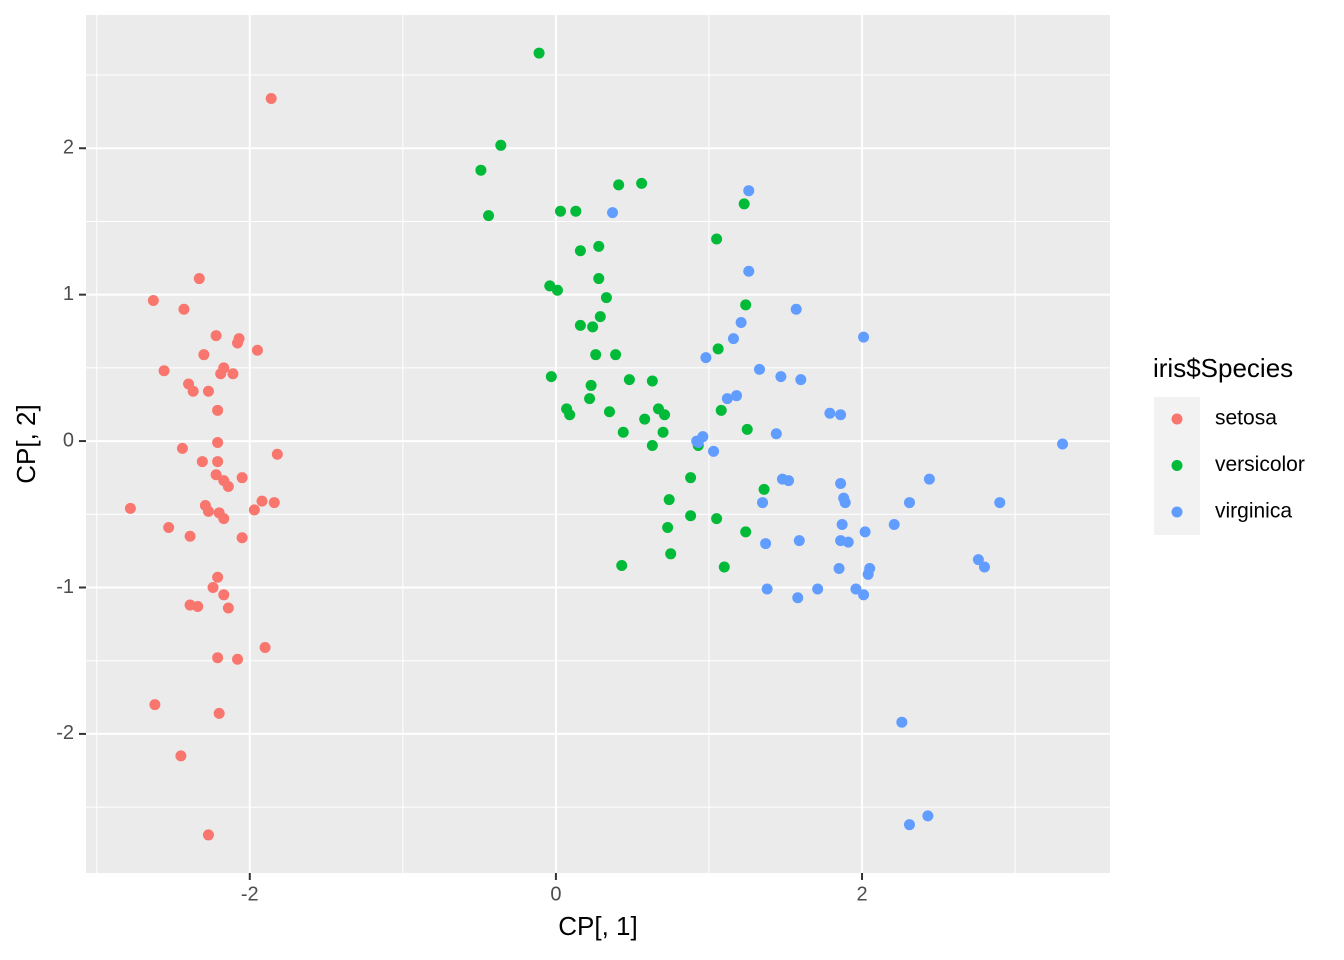 This screenshot has width=1344, height=960. Describe the element at coordinates (1260, 464) in the screenshot. I see `legend-label: versicolor` at that location.